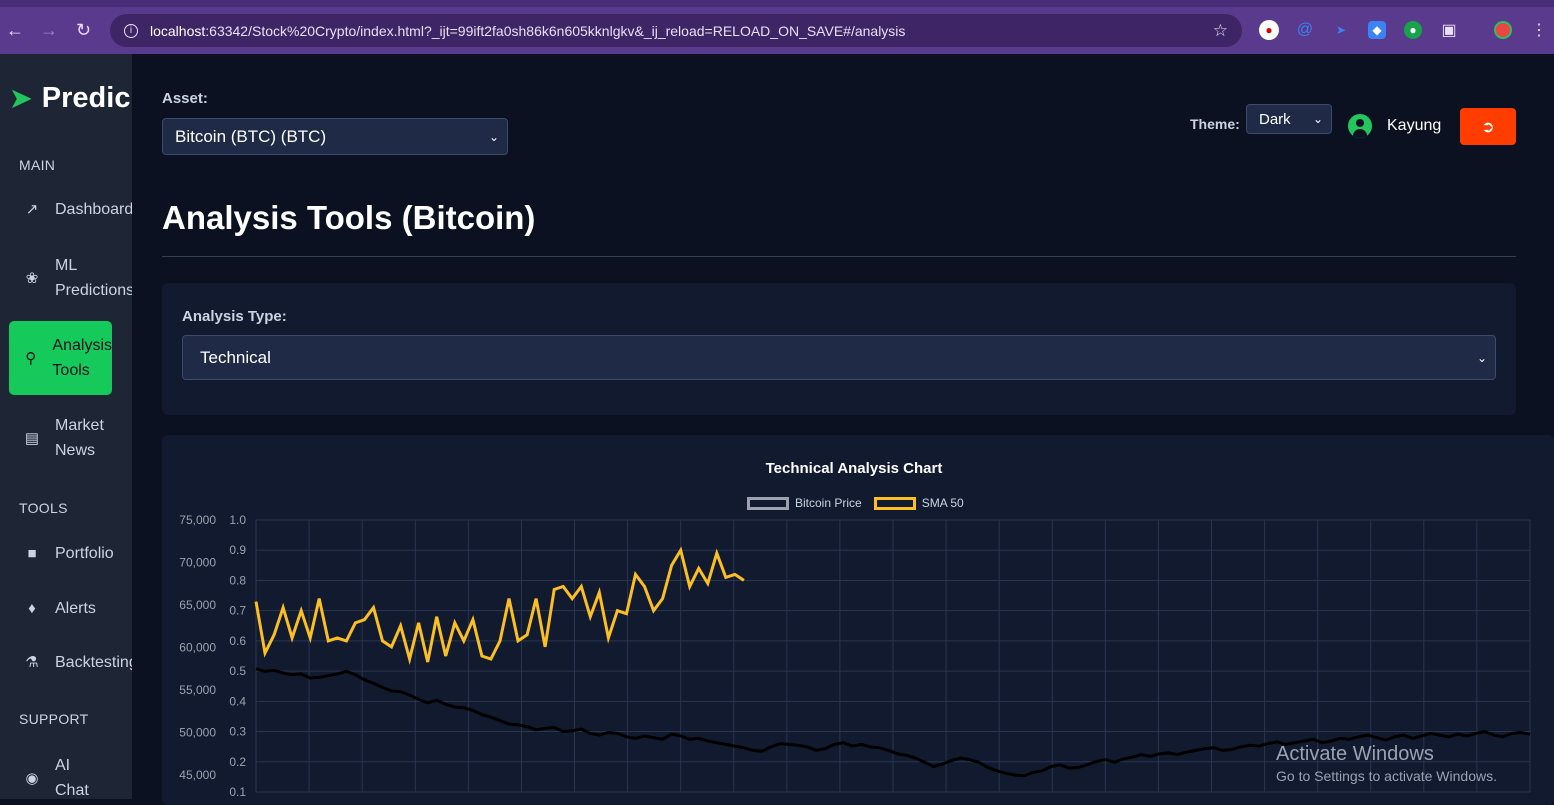 This screenshot has width=1554, height=805. I want to click on section-label-support: SUPPORT, so click(54, 719).